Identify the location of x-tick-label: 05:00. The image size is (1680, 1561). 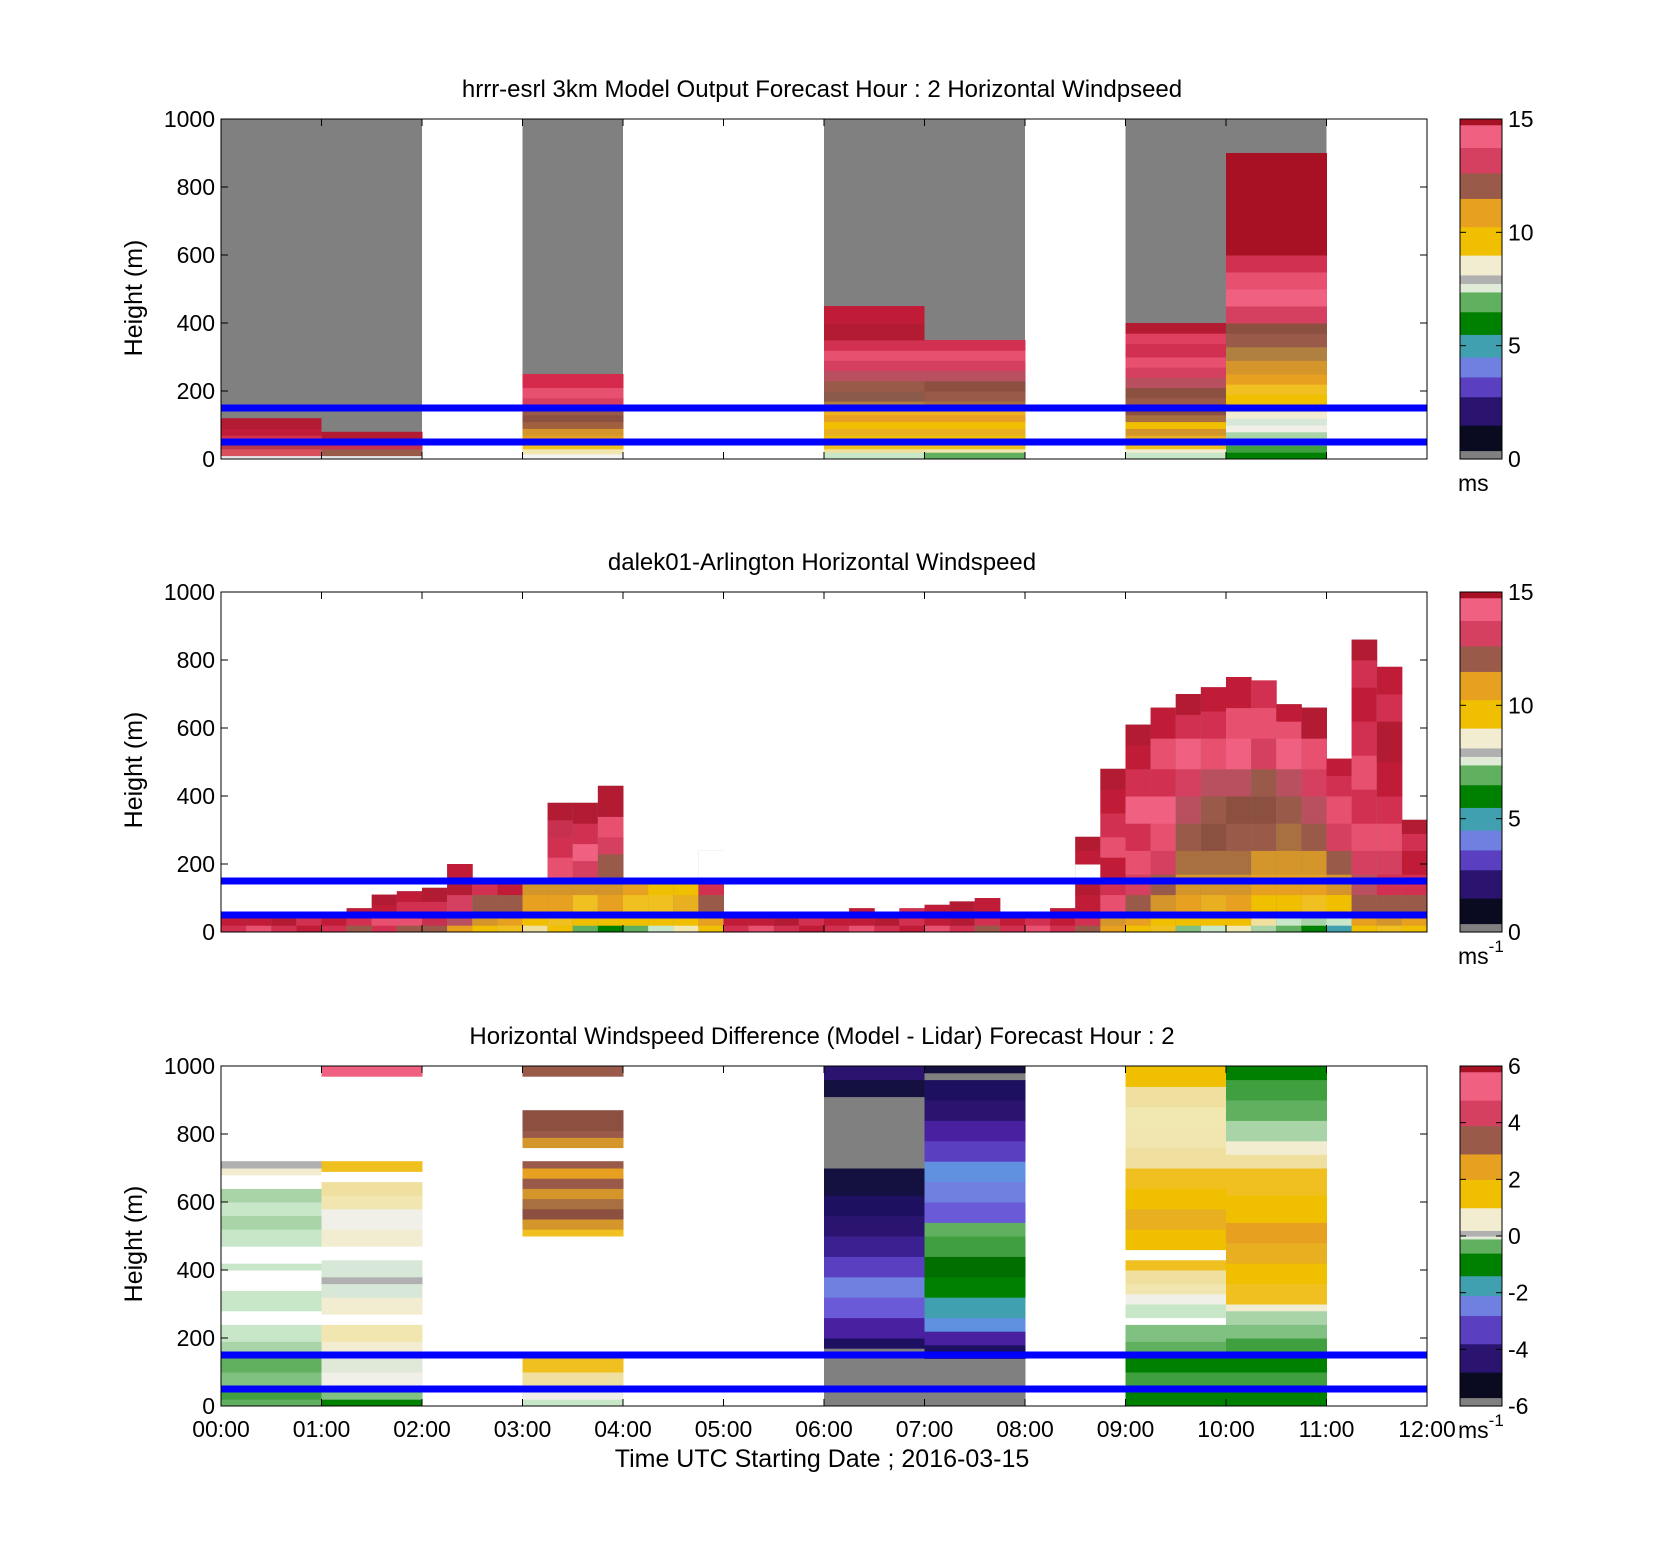
(724, 1429).